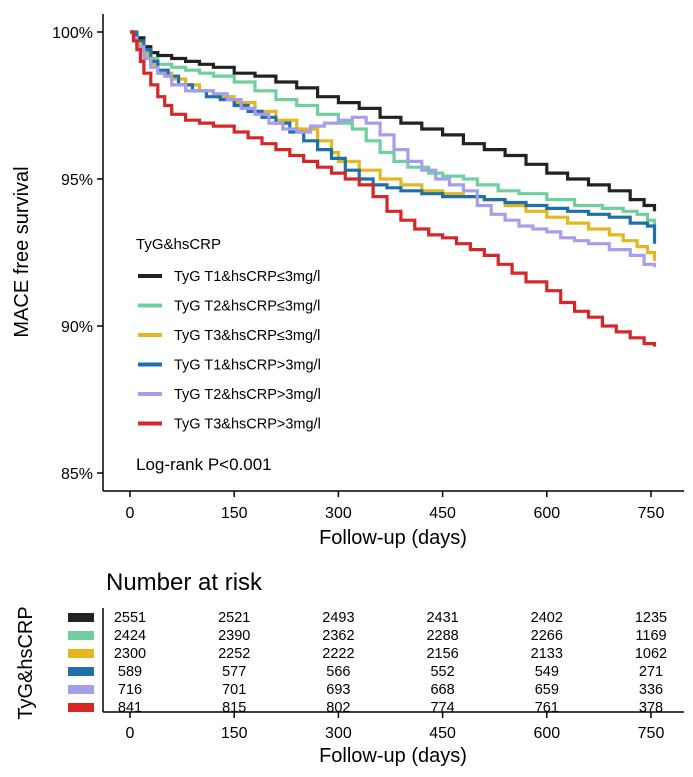 The image size is (693, 777). What do you see at coordinates (130, 733) in the screenshot?
I see `risk-x-tick-label: 0` at bounding box center [130, 733].